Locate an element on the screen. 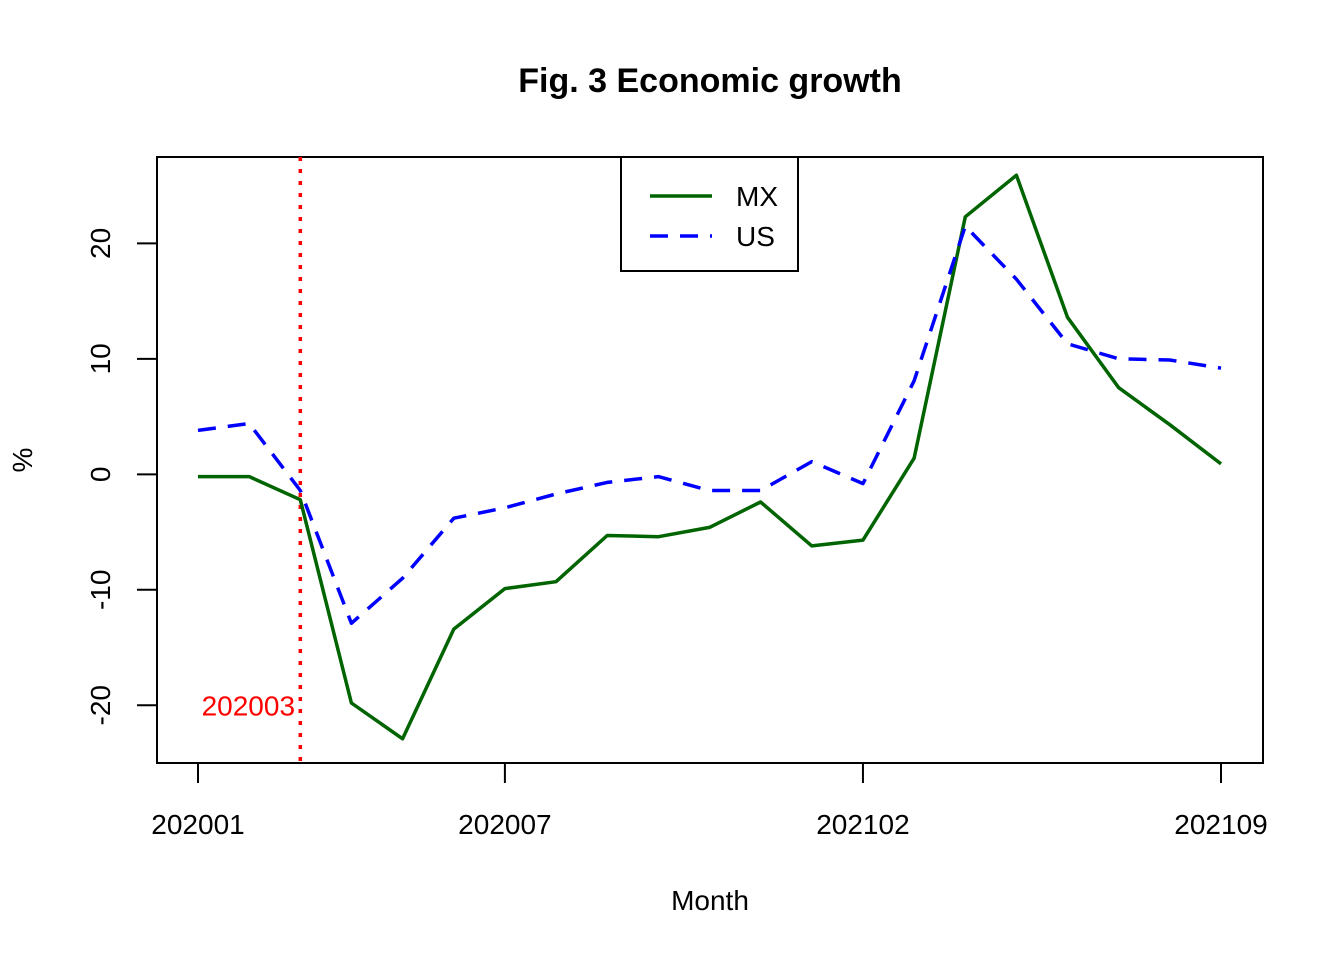  y-tick-label: -20 is located at coordinates (100, 705).